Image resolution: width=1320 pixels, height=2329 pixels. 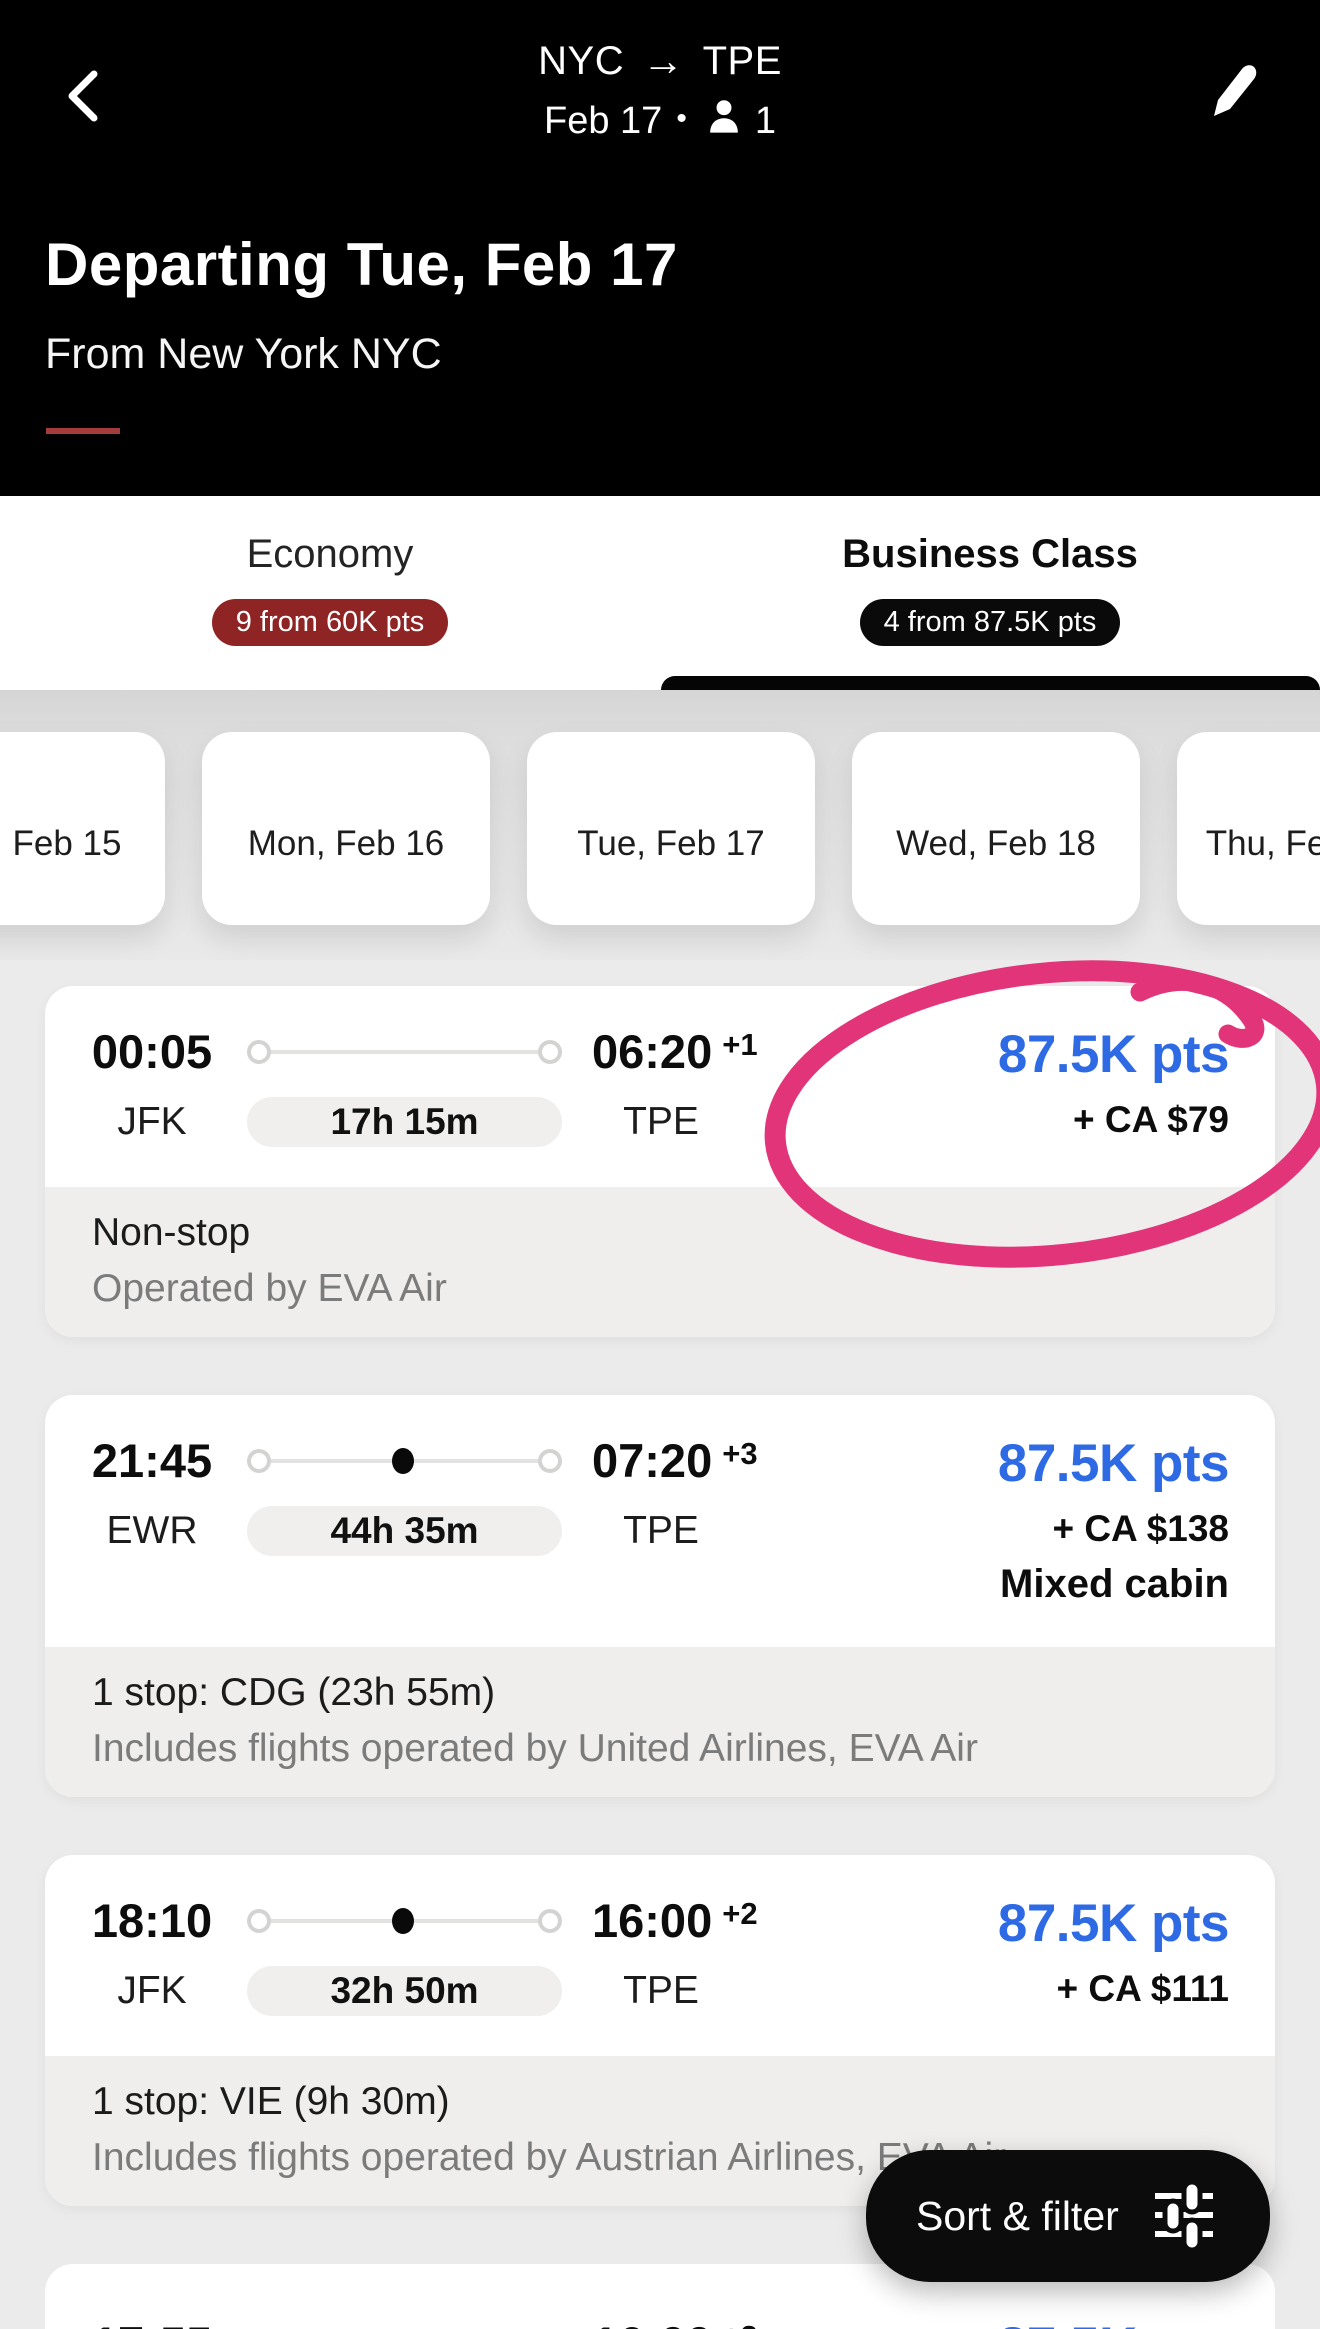 What do you see at coordinates (361, 264) in the screenshot?
I see `page-title: Departing Tue, Feb 17` at bounding box center [361, 264].